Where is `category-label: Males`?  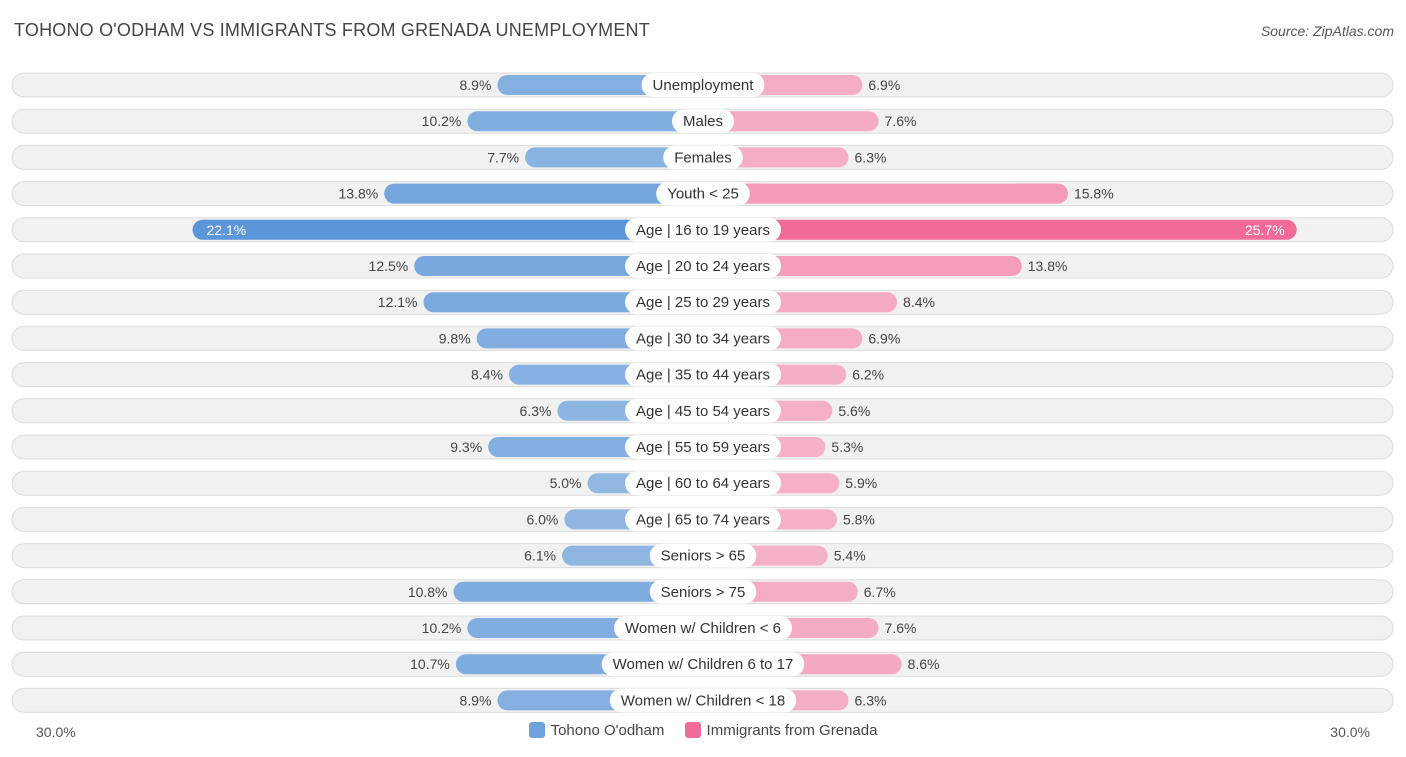 category-label: Males is located at coordinates (703, 121).